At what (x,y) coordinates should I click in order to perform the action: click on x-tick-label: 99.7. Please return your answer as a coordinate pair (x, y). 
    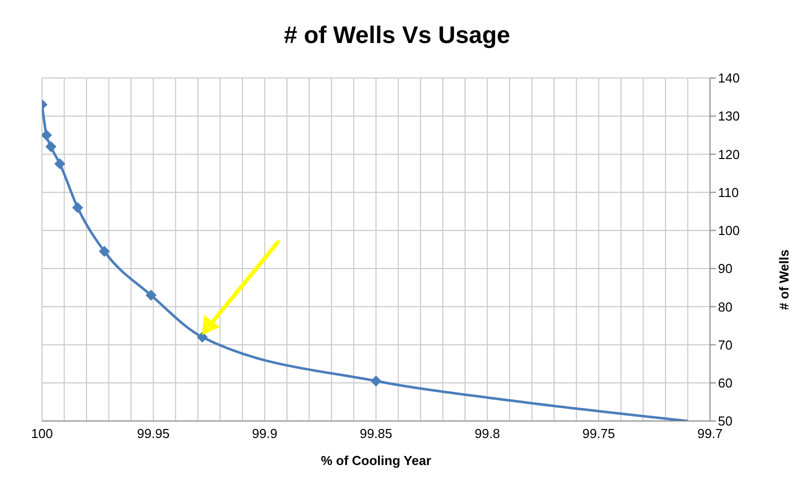
    Looking at the image, I should click on (710, 434).